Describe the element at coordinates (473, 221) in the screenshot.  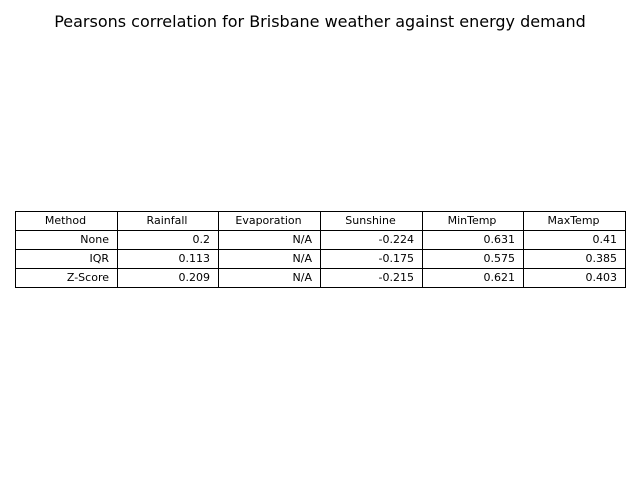
I see `header-mintemp: MinTemp` at that location.